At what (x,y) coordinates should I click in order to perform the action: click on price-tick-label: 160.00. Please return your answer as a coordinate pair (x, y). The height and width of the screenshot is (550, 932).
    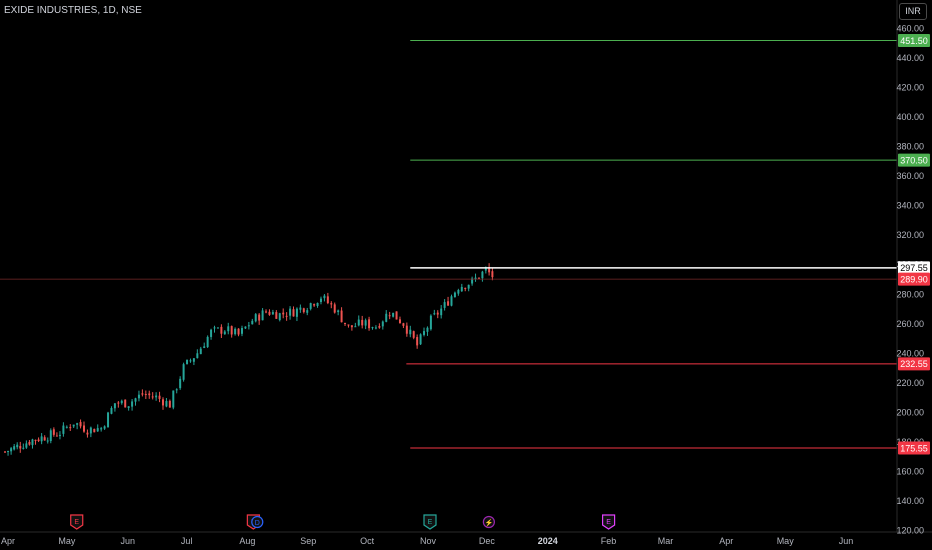
    Looking at the image, I should click on (910, 471).